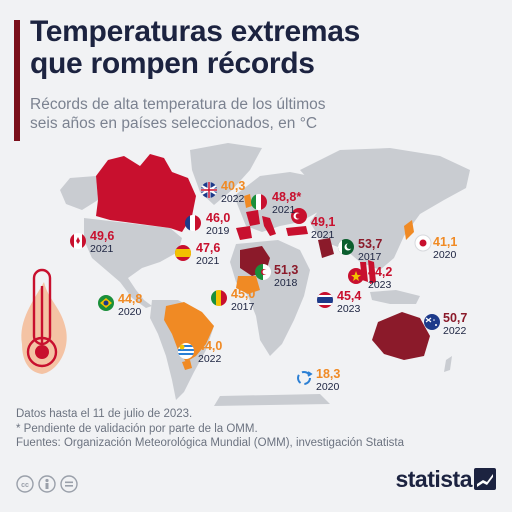  I want to click on value-vietnam: 44,2, so click(380, 272).